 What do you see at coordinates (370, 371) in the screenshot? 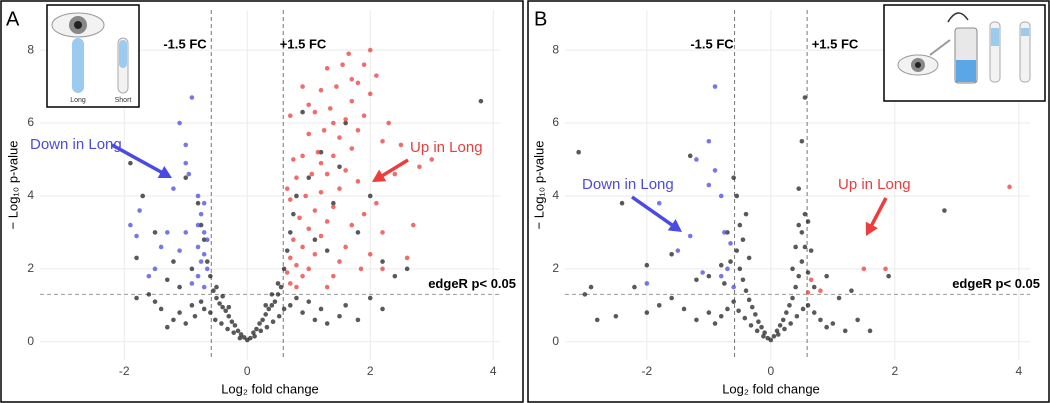
I see `x-tick-label: 2` at bounding box center [370, 371].